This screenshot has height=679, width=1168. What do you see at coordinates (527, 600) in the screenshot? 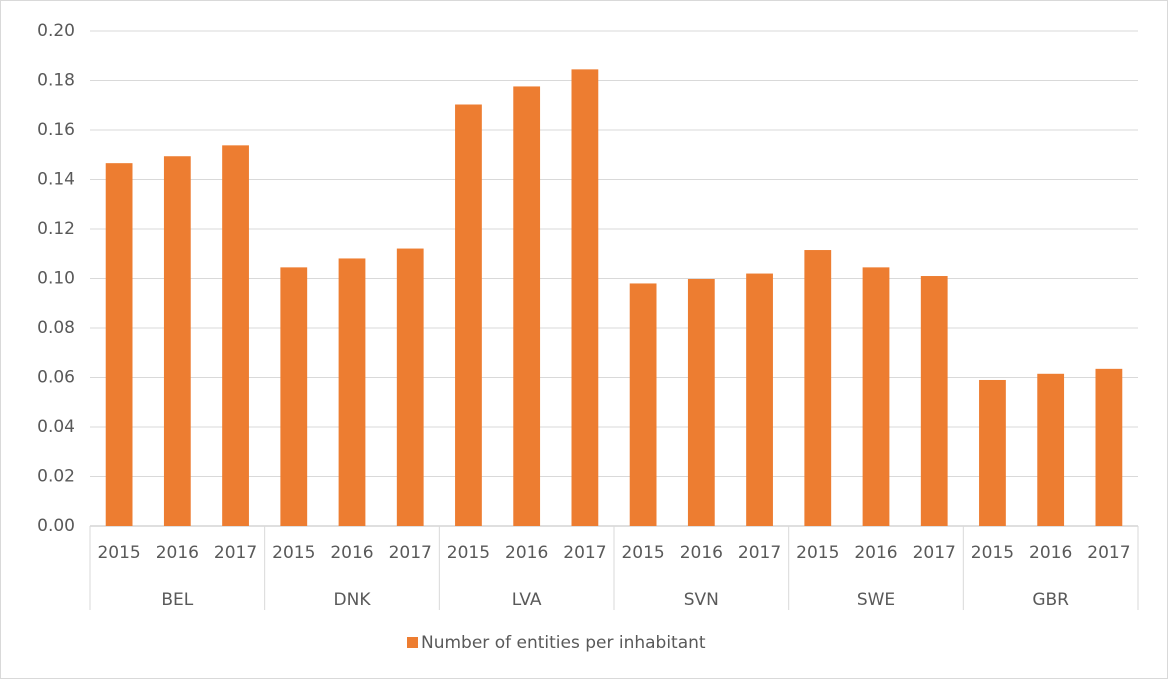
I see `group-label: LVA` at bounding box center [527, 600].